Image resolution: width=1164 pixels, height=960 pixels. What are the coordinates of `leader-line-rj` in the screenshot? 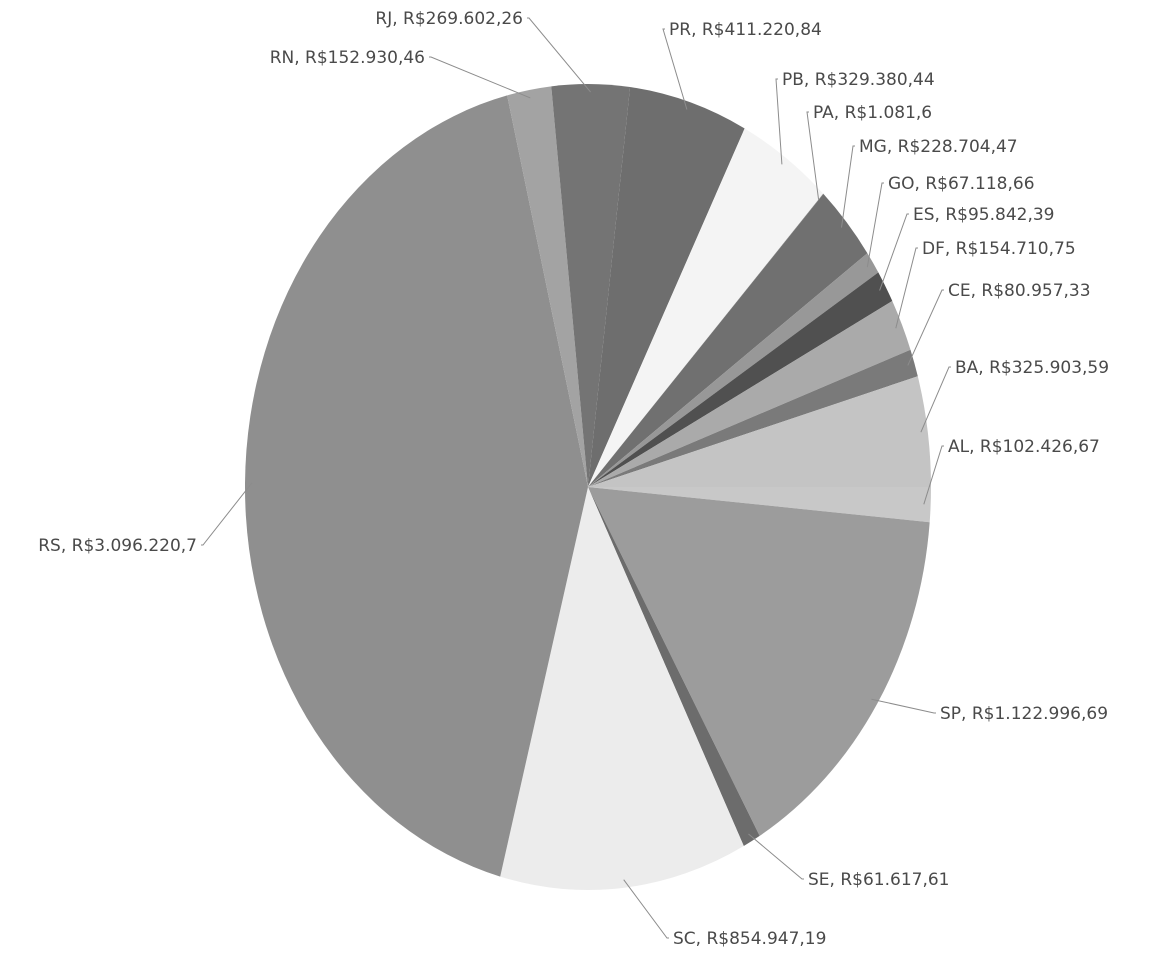 It's located at (559, 55).